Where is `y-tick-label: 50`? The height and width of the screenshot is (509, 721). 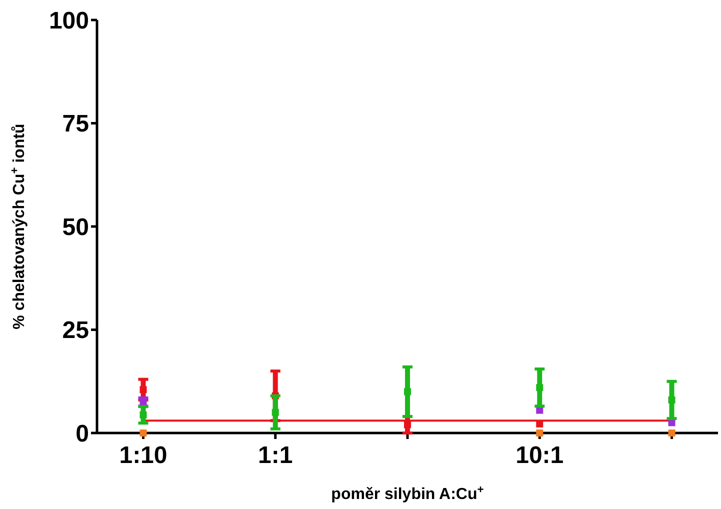
y-tick-label: 50 is located at coordinates (75, 227).